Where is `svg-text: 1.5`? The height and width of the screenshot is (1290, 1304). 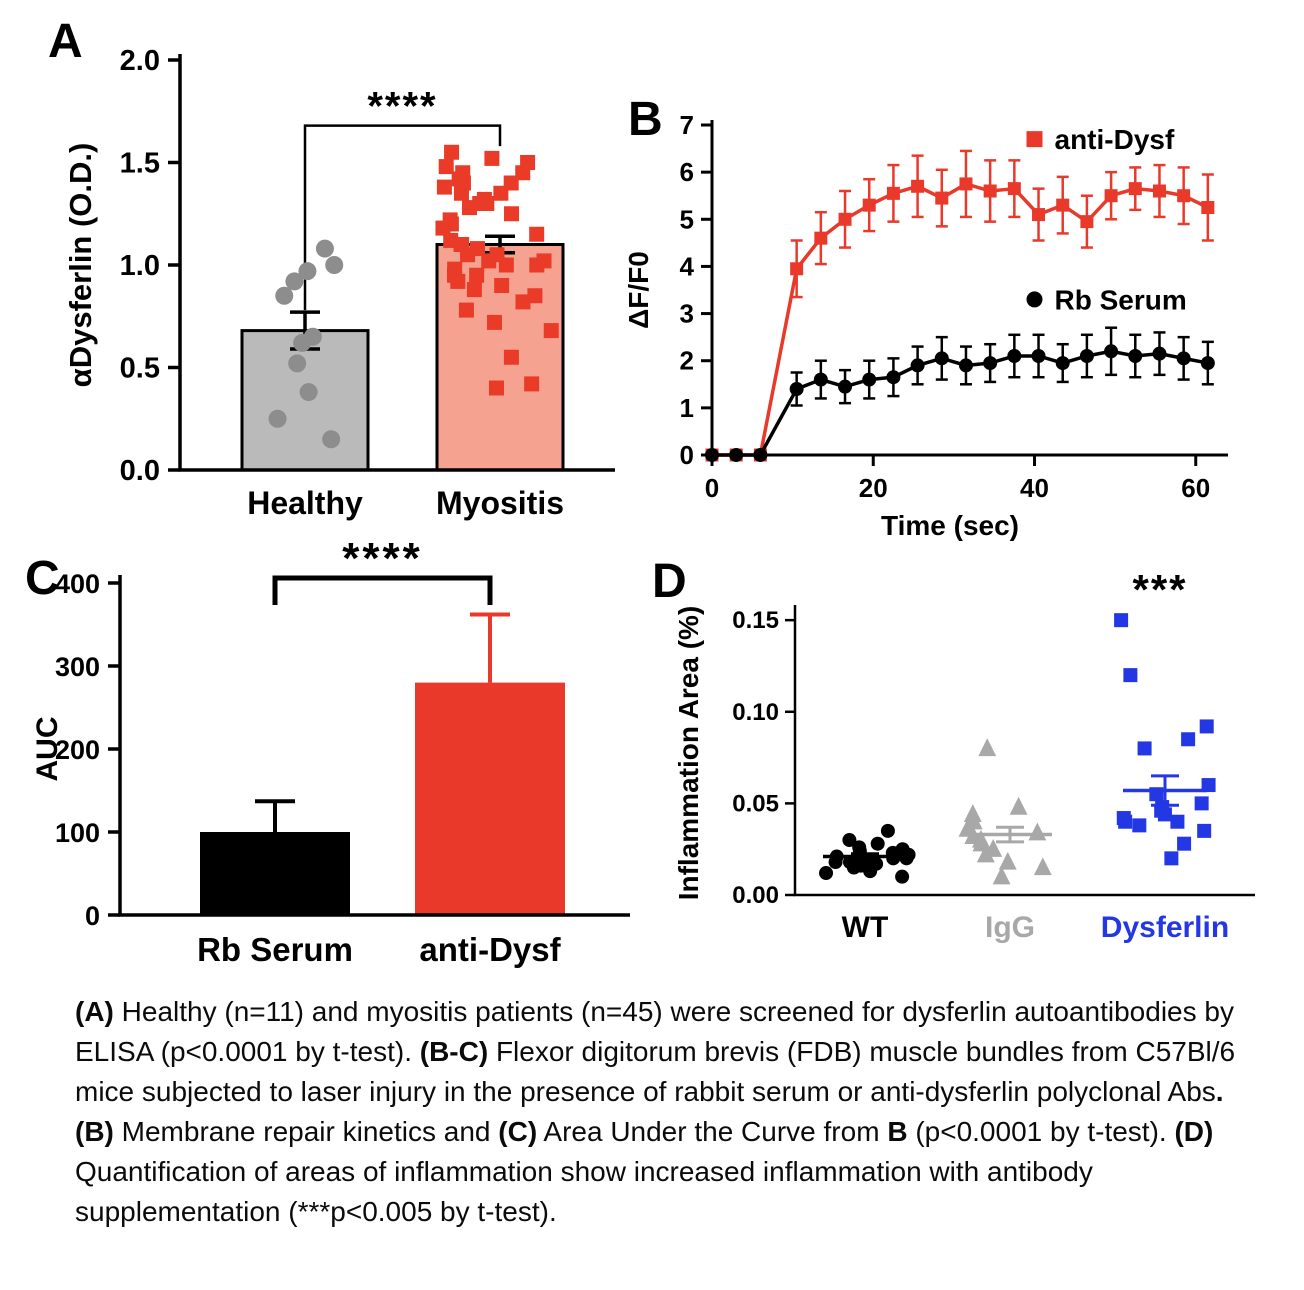 svg-text: 1.5 is located at coordinates (140, 164).